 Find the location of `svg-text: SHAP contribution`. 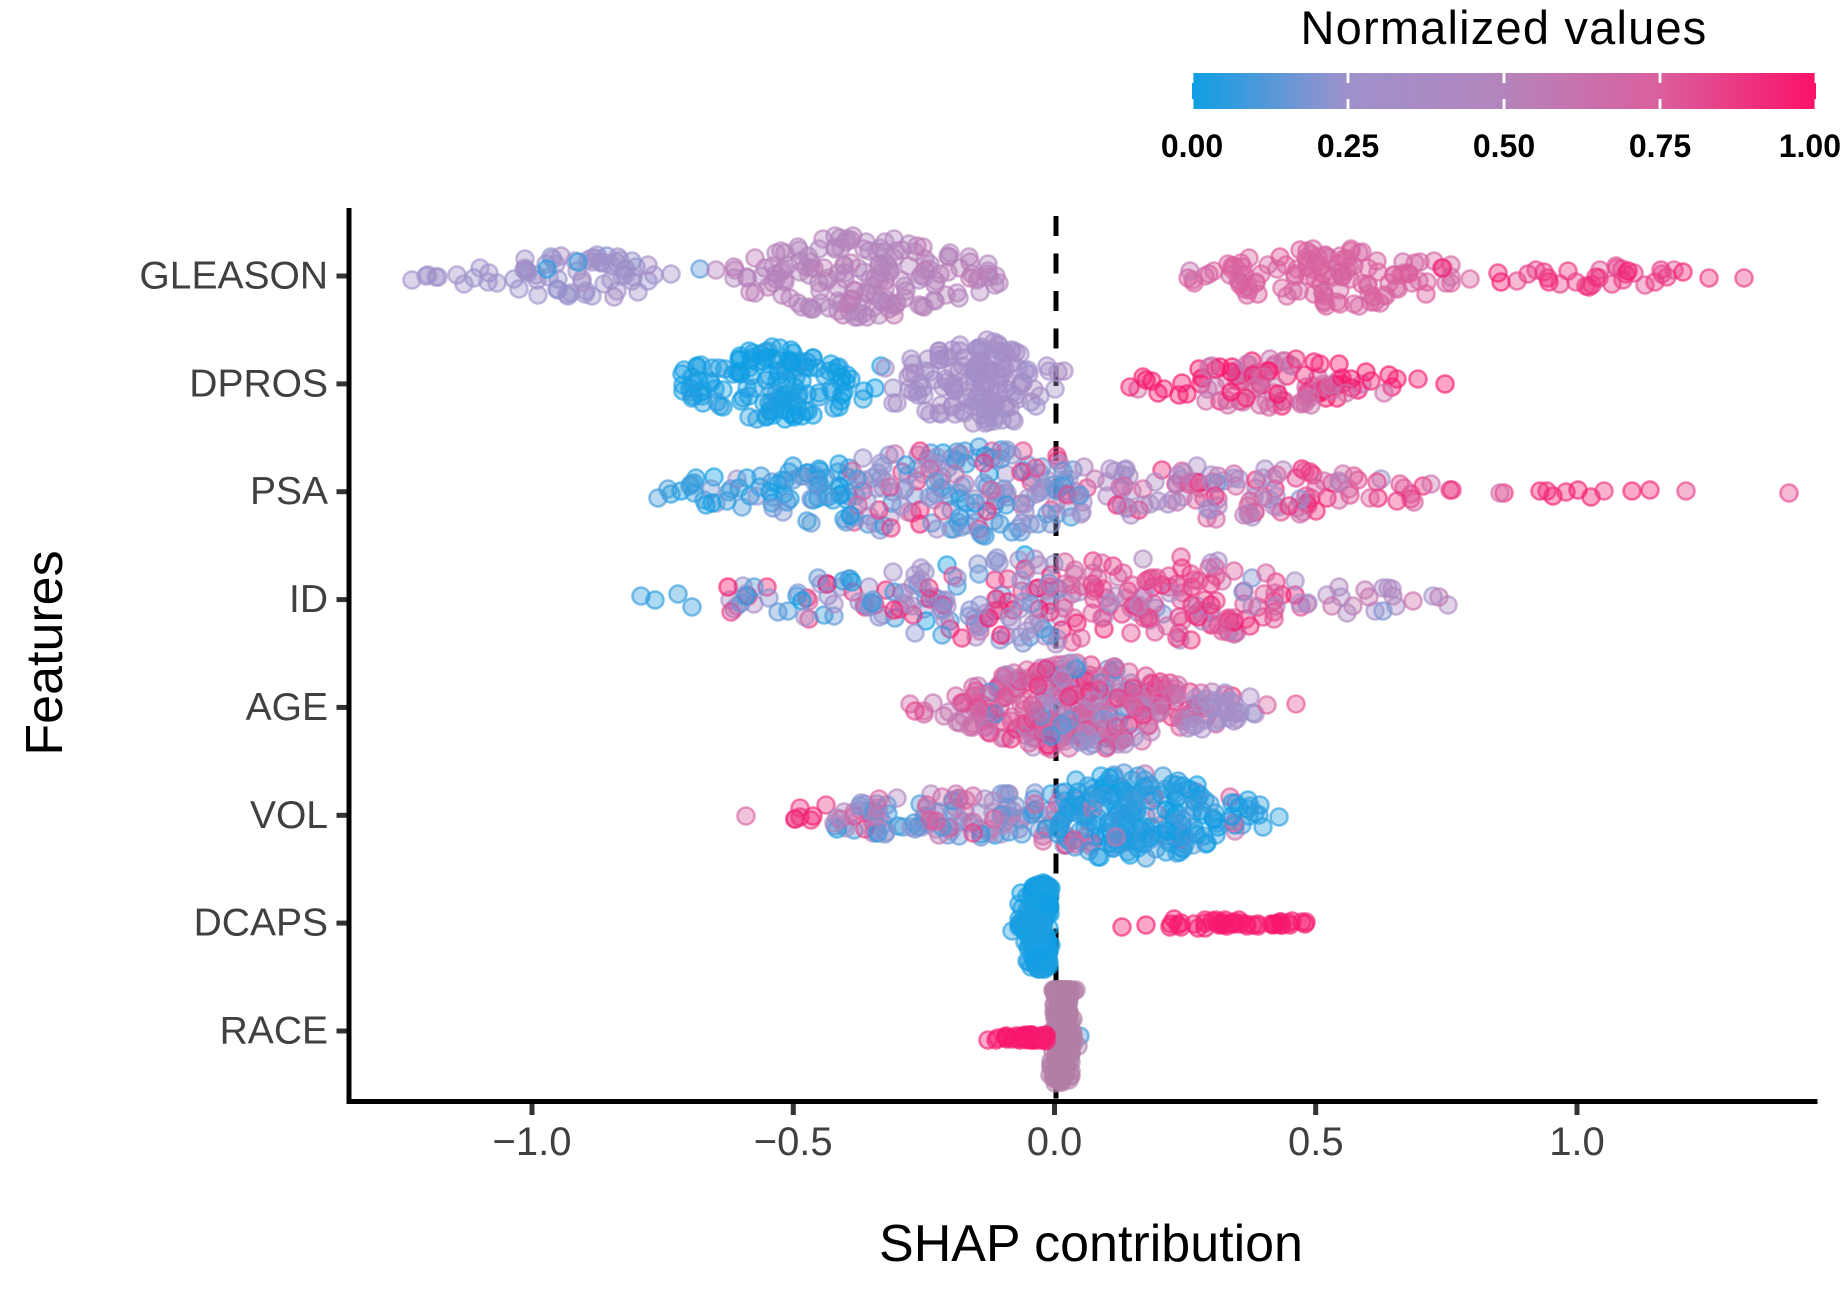

svg-text: SHAP contribution is located at coordinates (1091, 1244).